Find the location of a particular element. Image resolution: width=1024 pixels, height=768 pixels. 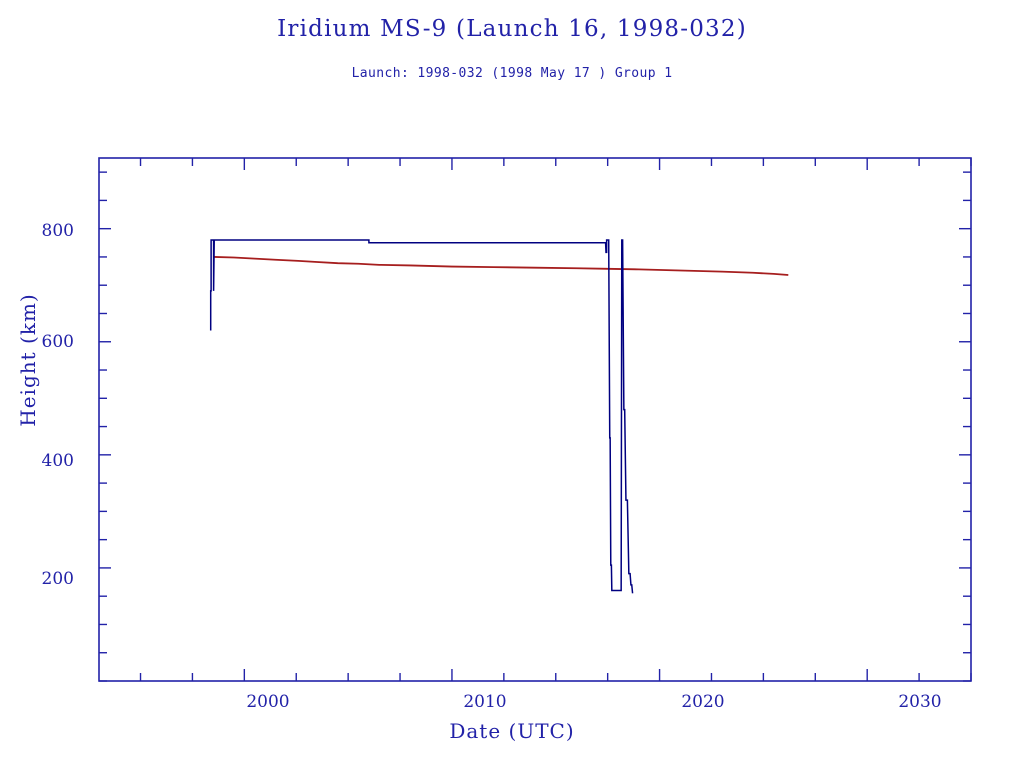

x-tick-label-2010: 2010 is located at coordinates (485, 702).